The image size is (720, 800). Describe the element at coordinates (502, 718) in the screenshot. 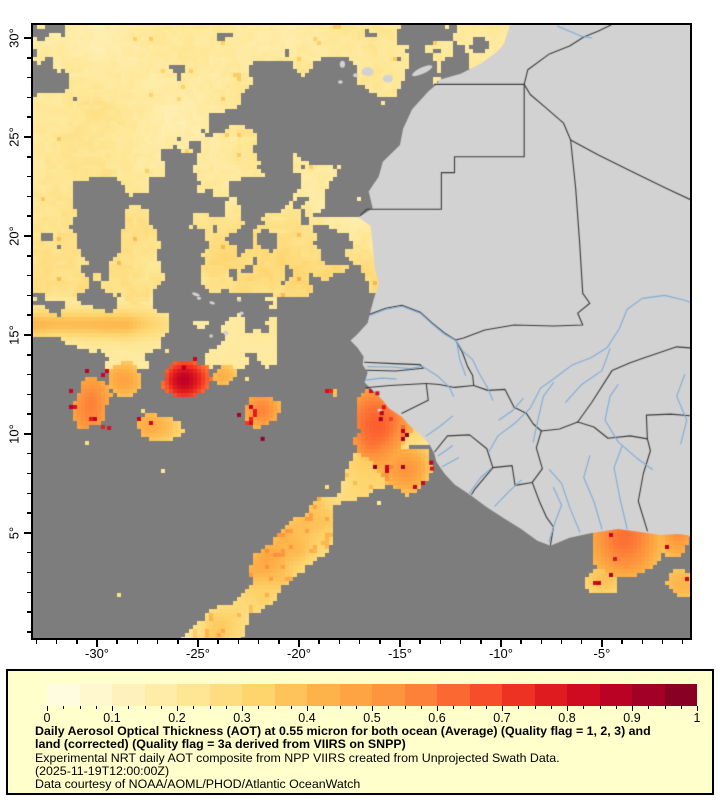

I see `colorbar-tick-label: 0.7` at that location.